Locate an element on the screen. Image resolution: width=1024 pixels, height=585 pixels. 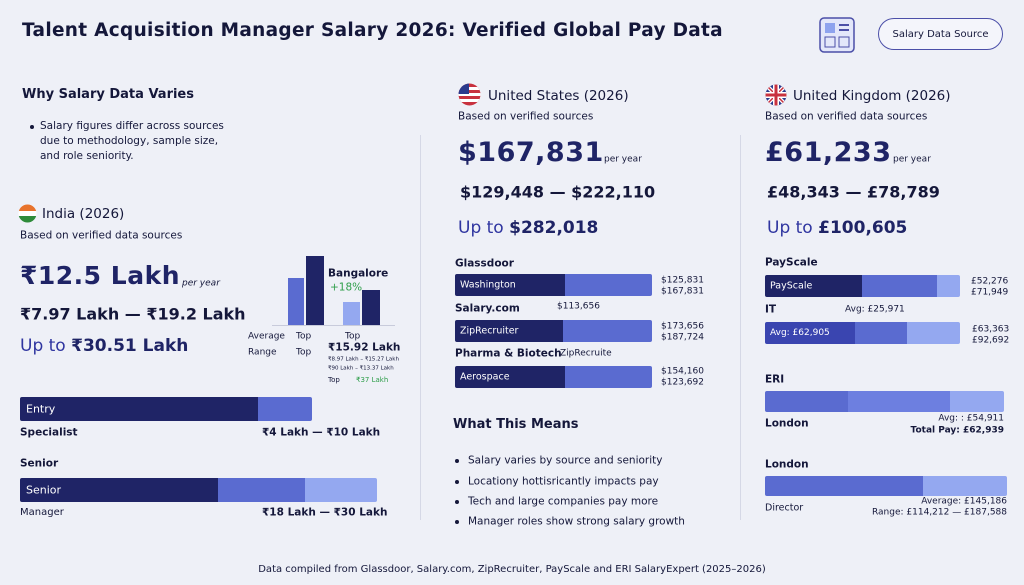
source-value: $167,831 is located at coordinates (682, 291).